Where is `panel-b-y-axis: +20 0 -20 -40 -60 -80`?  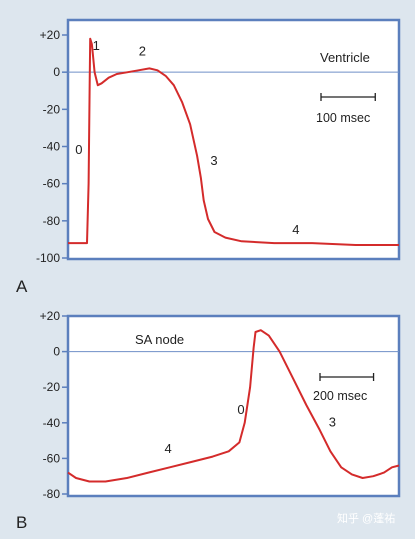 panel-b-y-axis: +20 0 -20 -40 -60 -80 is located at coordinates (54, 405).